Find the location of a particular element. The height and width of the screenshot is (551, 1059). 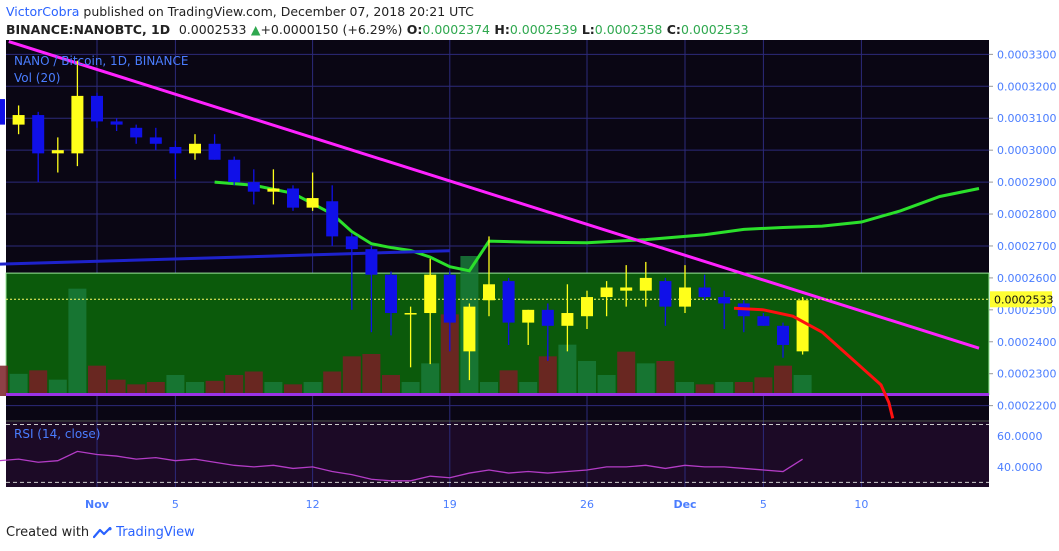

time-tick-label: Nov is located at coordinates (97, 504).